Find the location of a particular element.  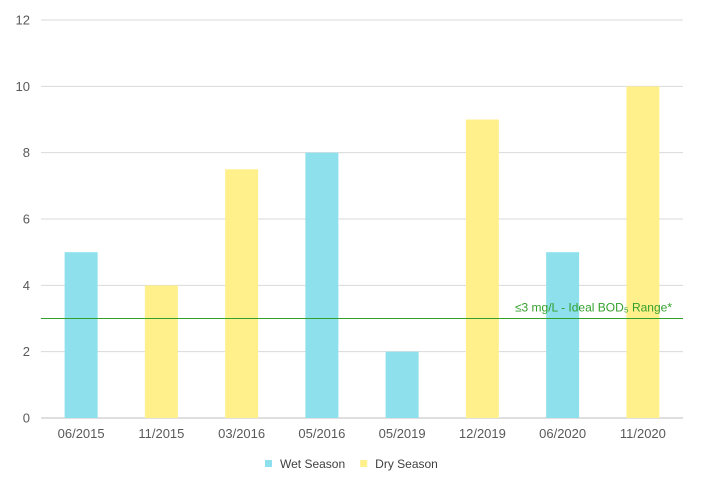

y-tick-label: 8 is located at coordinates (26, 152).